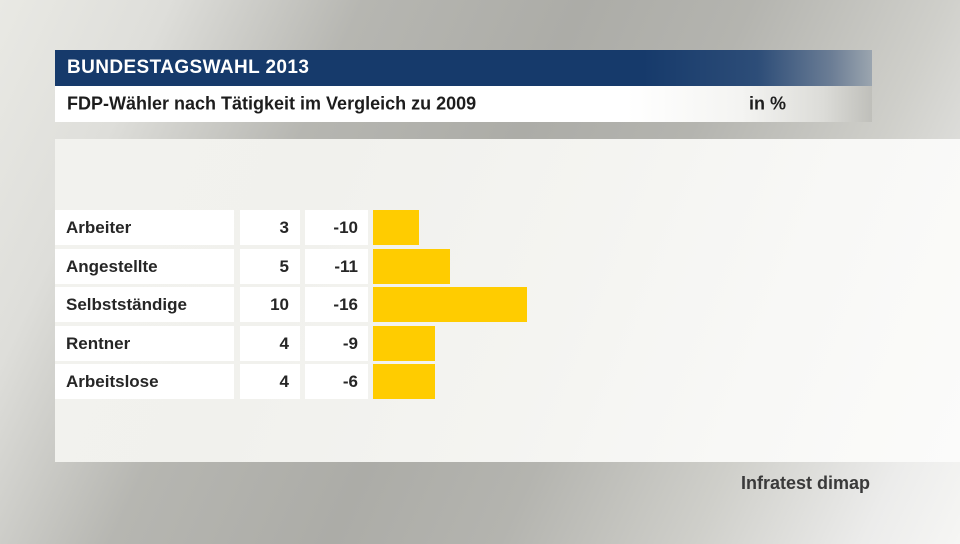 The height and width of the screenshot is (544, 960). Describe the element at coordinates (336, 381) in the screenshot. I see `row-change-cell: -6` at that location.